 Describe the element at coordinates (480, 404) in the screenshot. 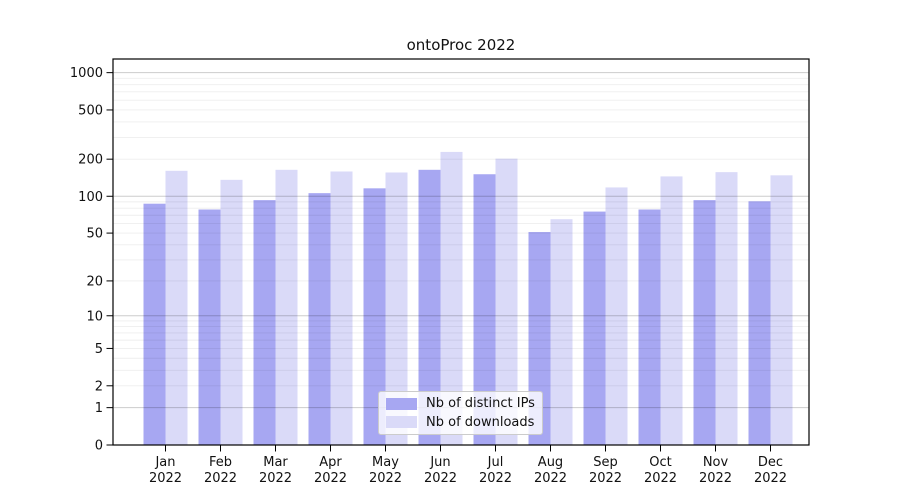

I see `legend-label-distinct-ips: Nb of distinct IPs` at that location.